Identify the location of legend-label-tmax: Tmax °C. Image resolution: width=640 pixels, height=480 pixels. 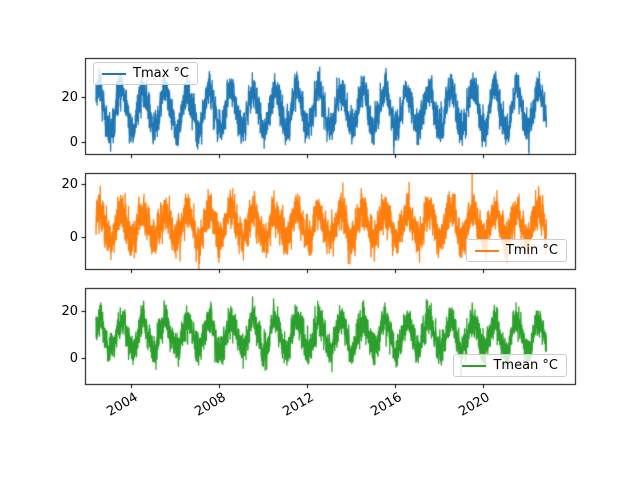
(161, 73).